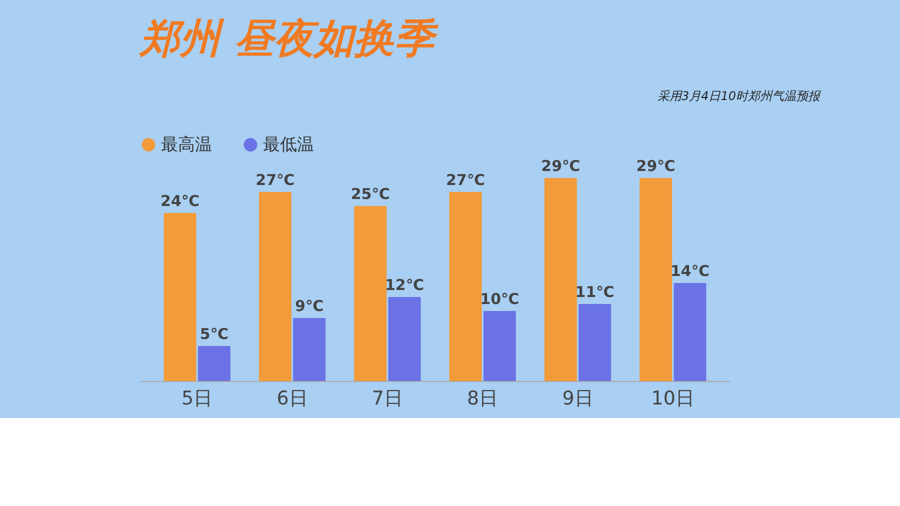 The height and width of the screenshot is (506, 900). I want to click on x-tick-label: 6日, so click(292, 399).